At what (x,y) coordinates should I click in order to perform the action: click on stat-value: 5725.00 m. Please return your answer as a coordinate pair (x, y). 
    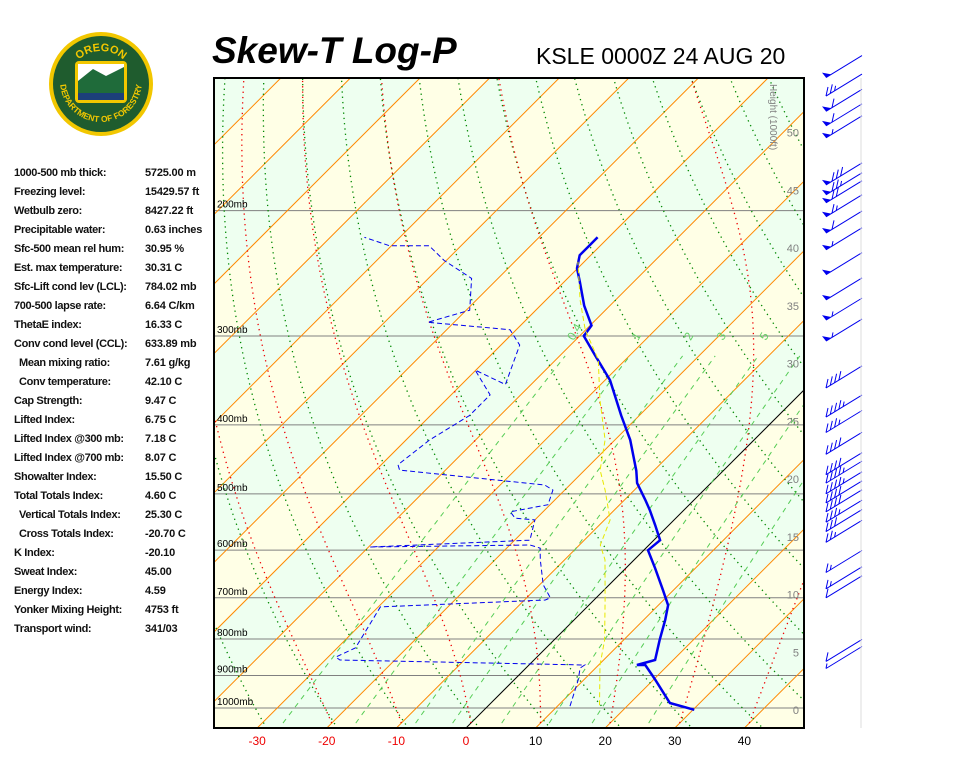
    Looking at the image, I should click on (170, 173).